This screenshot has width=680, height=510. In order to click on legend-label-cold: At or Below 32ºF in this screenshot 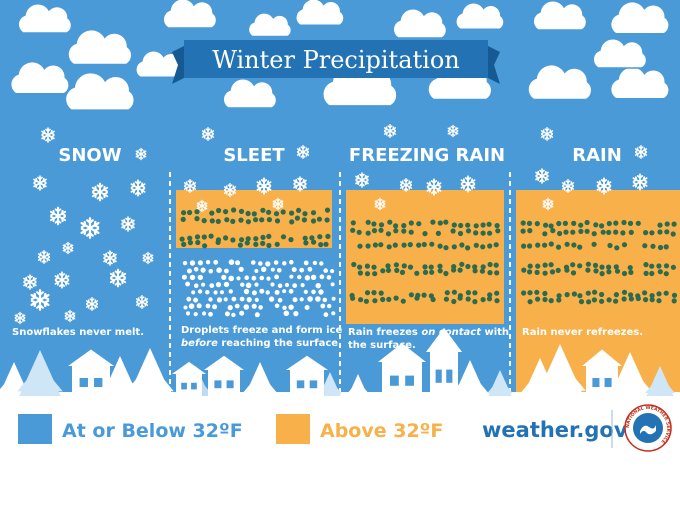, I will do `click(152, 431)`.